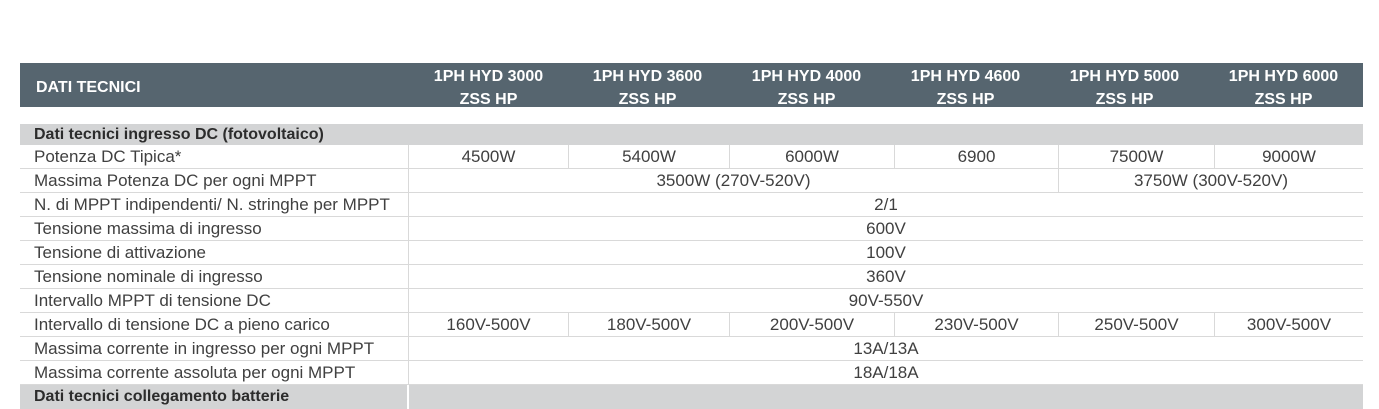 This screenshot has height=409, width=1379. What do you see at coordinates (488, 76) in the screenshot?
I see `model-name: 1PH HYD 3000` at bounding box center [488, 76].